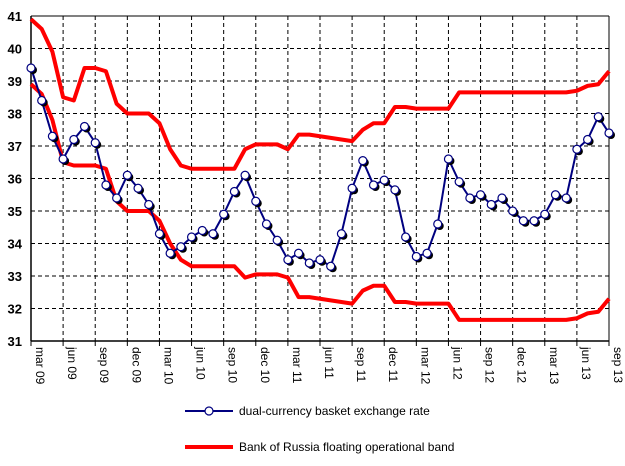 The image size is (625, 466). Describe the element at coordinates (72, 363) in the screenshot. I see `x-tick-label: jun 09` at that location.